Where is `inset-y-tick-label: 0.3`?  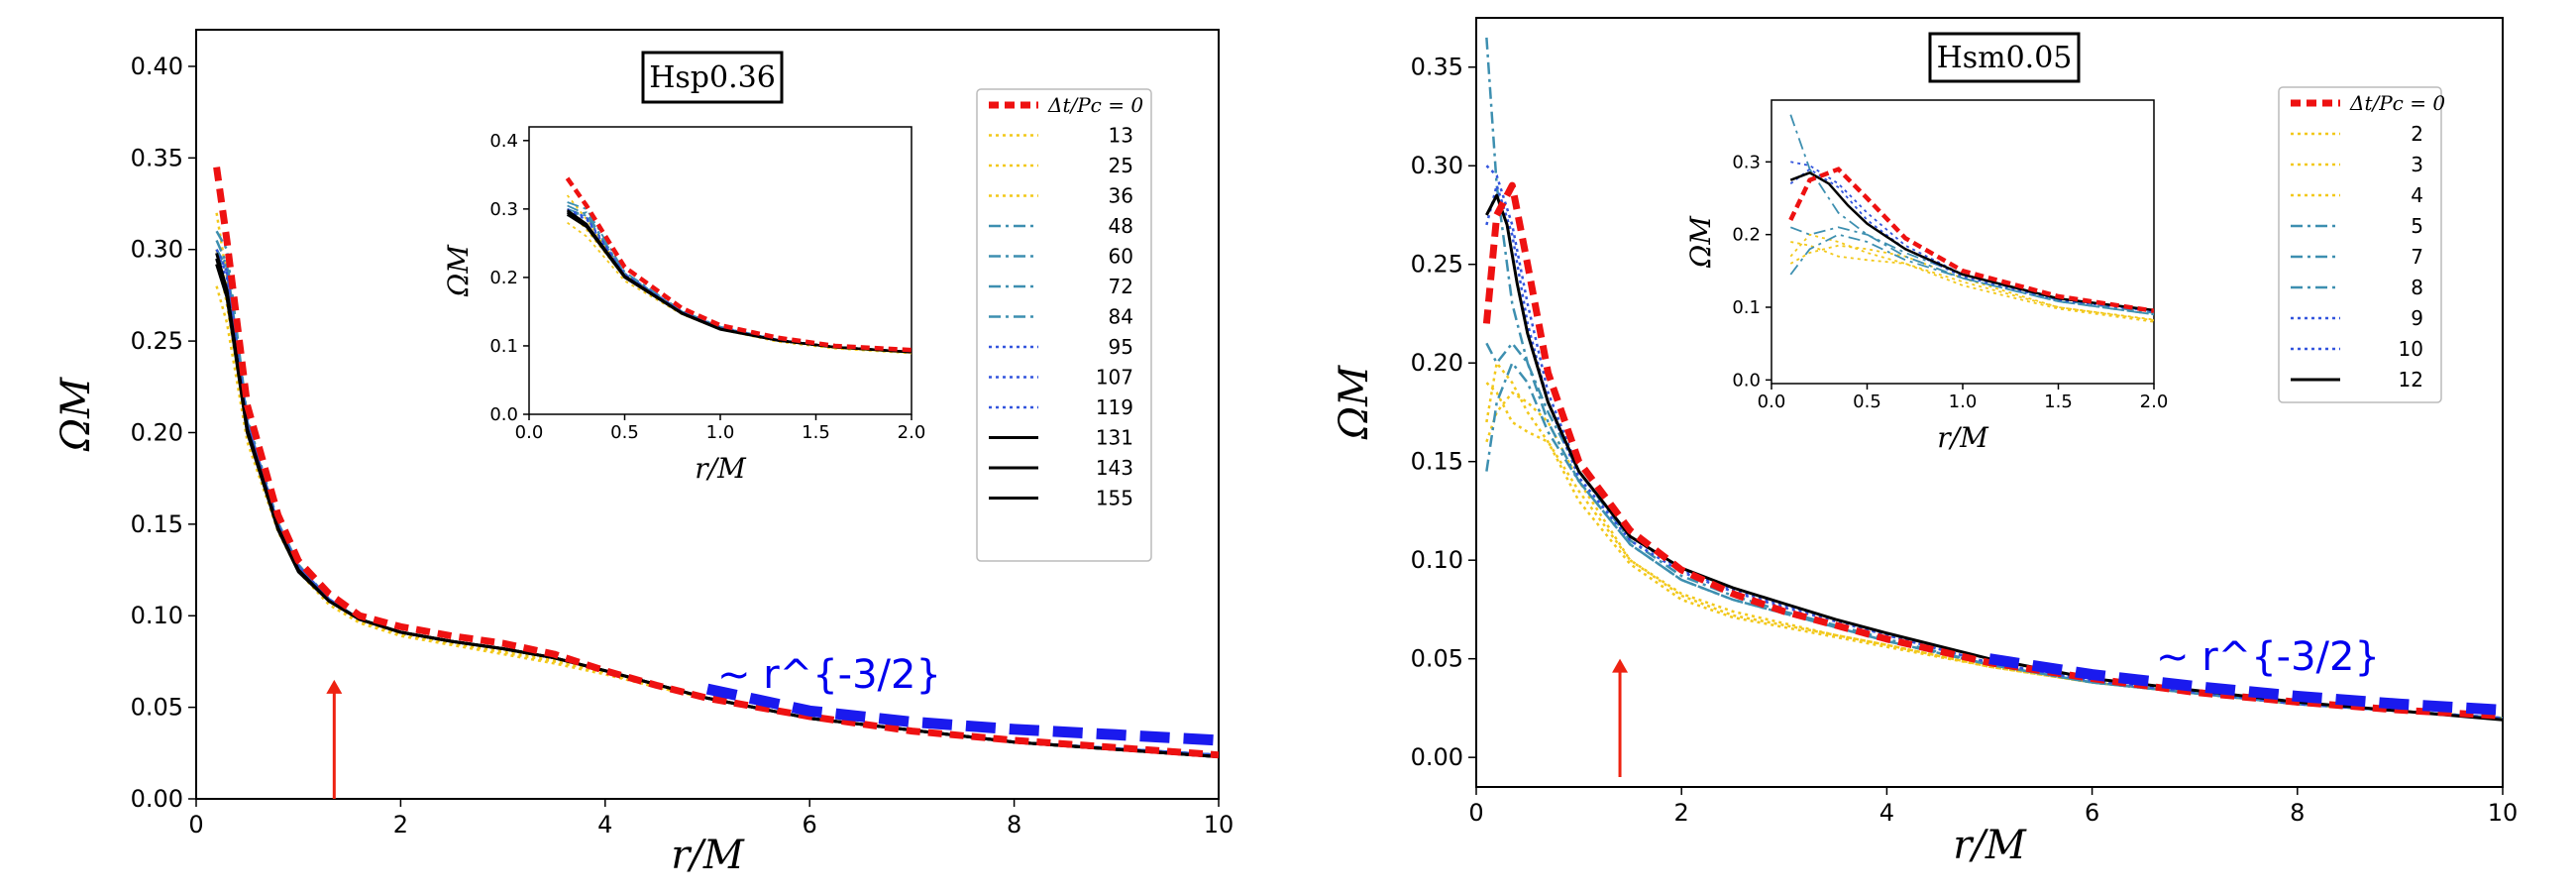 inset-y-tick-label: 0.3 is located at coordinates (504, 209).